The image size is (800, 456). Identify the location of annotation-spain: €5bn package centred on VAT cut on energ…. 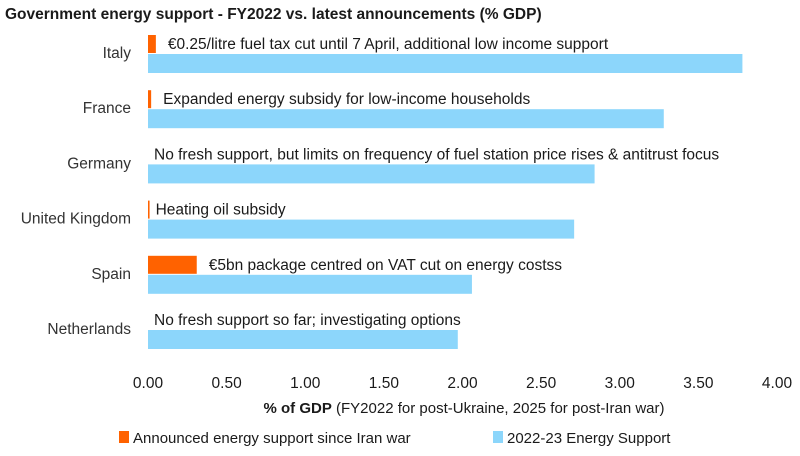
(386, 265).